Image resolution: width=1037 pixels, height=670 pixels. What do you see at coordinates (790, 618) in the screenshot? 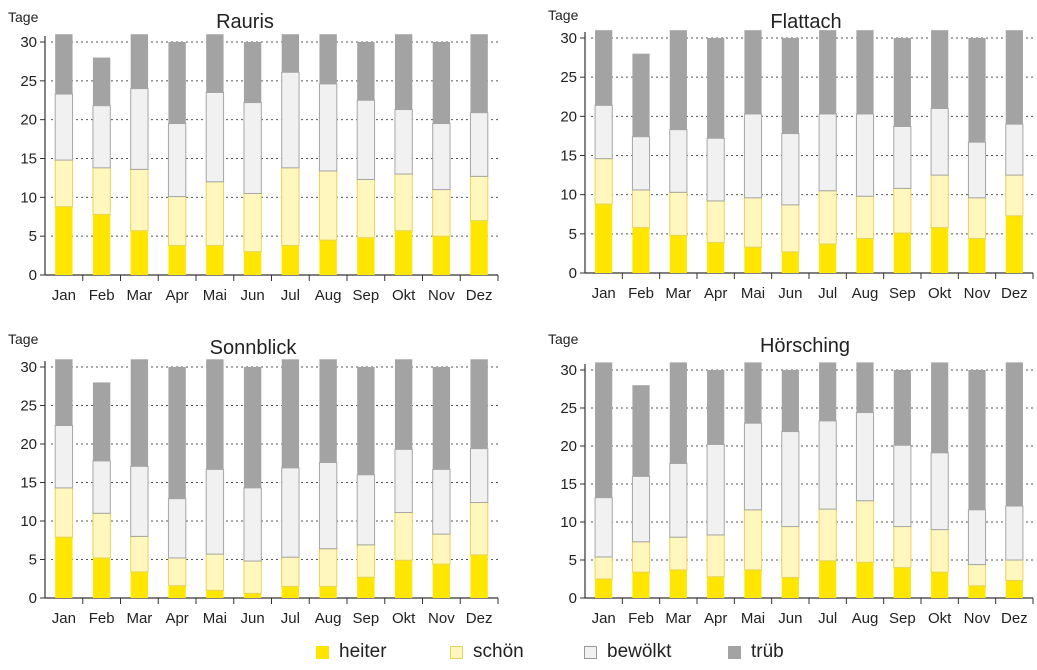
I see `x-tick-label: Jun` at bounding box center [790, 618].